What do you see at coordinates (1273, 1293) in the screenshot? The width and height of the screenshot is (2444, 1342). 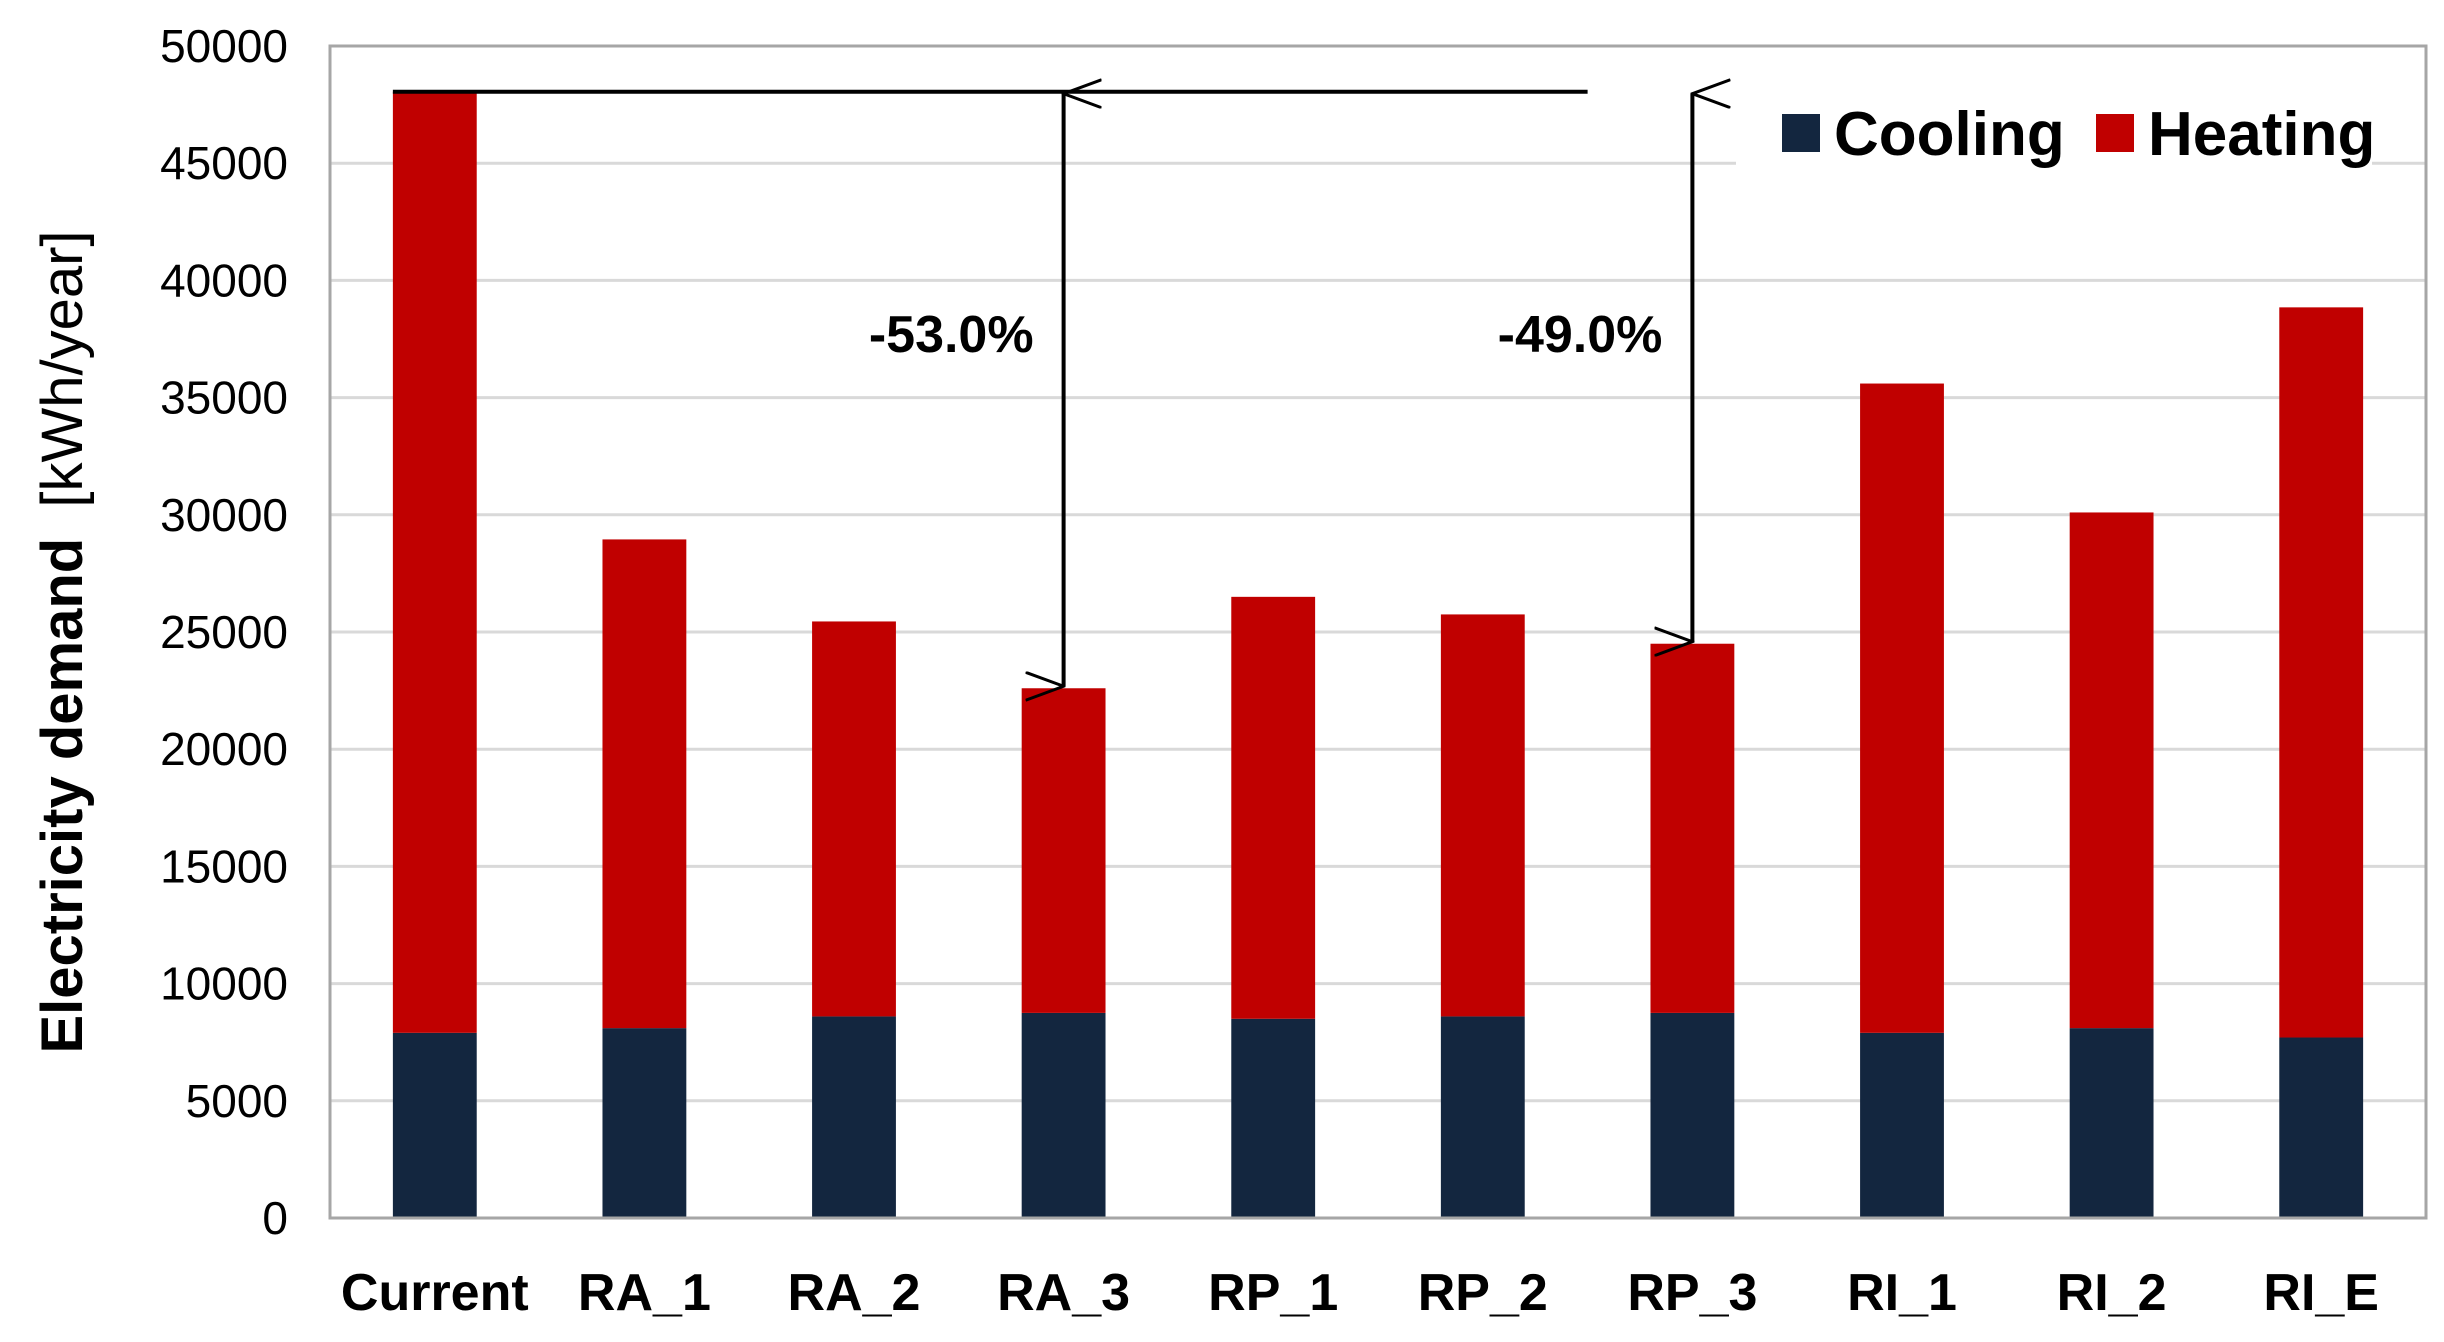 I see `x-tick-label: RP_1` at bounding box center [1273, 1293].